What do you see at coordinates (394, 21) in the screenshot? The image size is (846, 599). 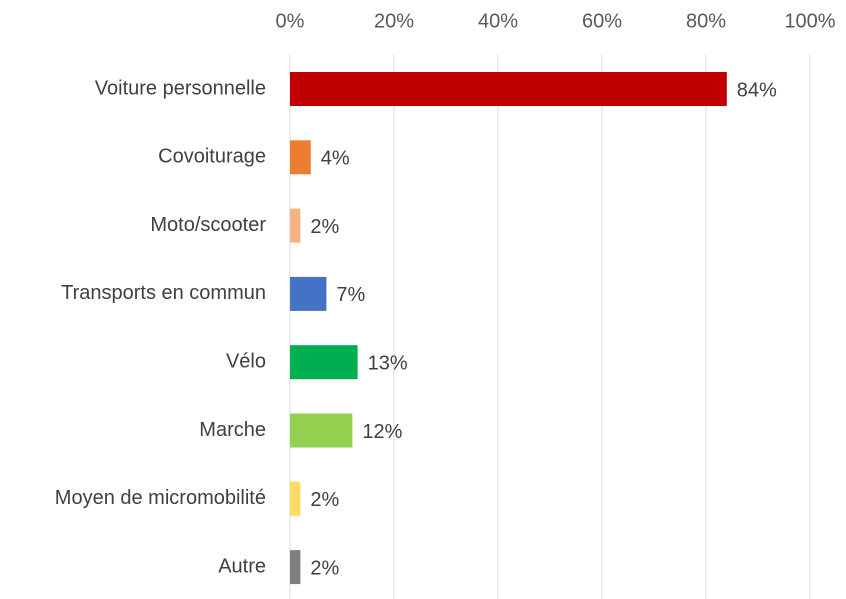 I see `x-tick-label: 20%` at bounding box center [394, 21].